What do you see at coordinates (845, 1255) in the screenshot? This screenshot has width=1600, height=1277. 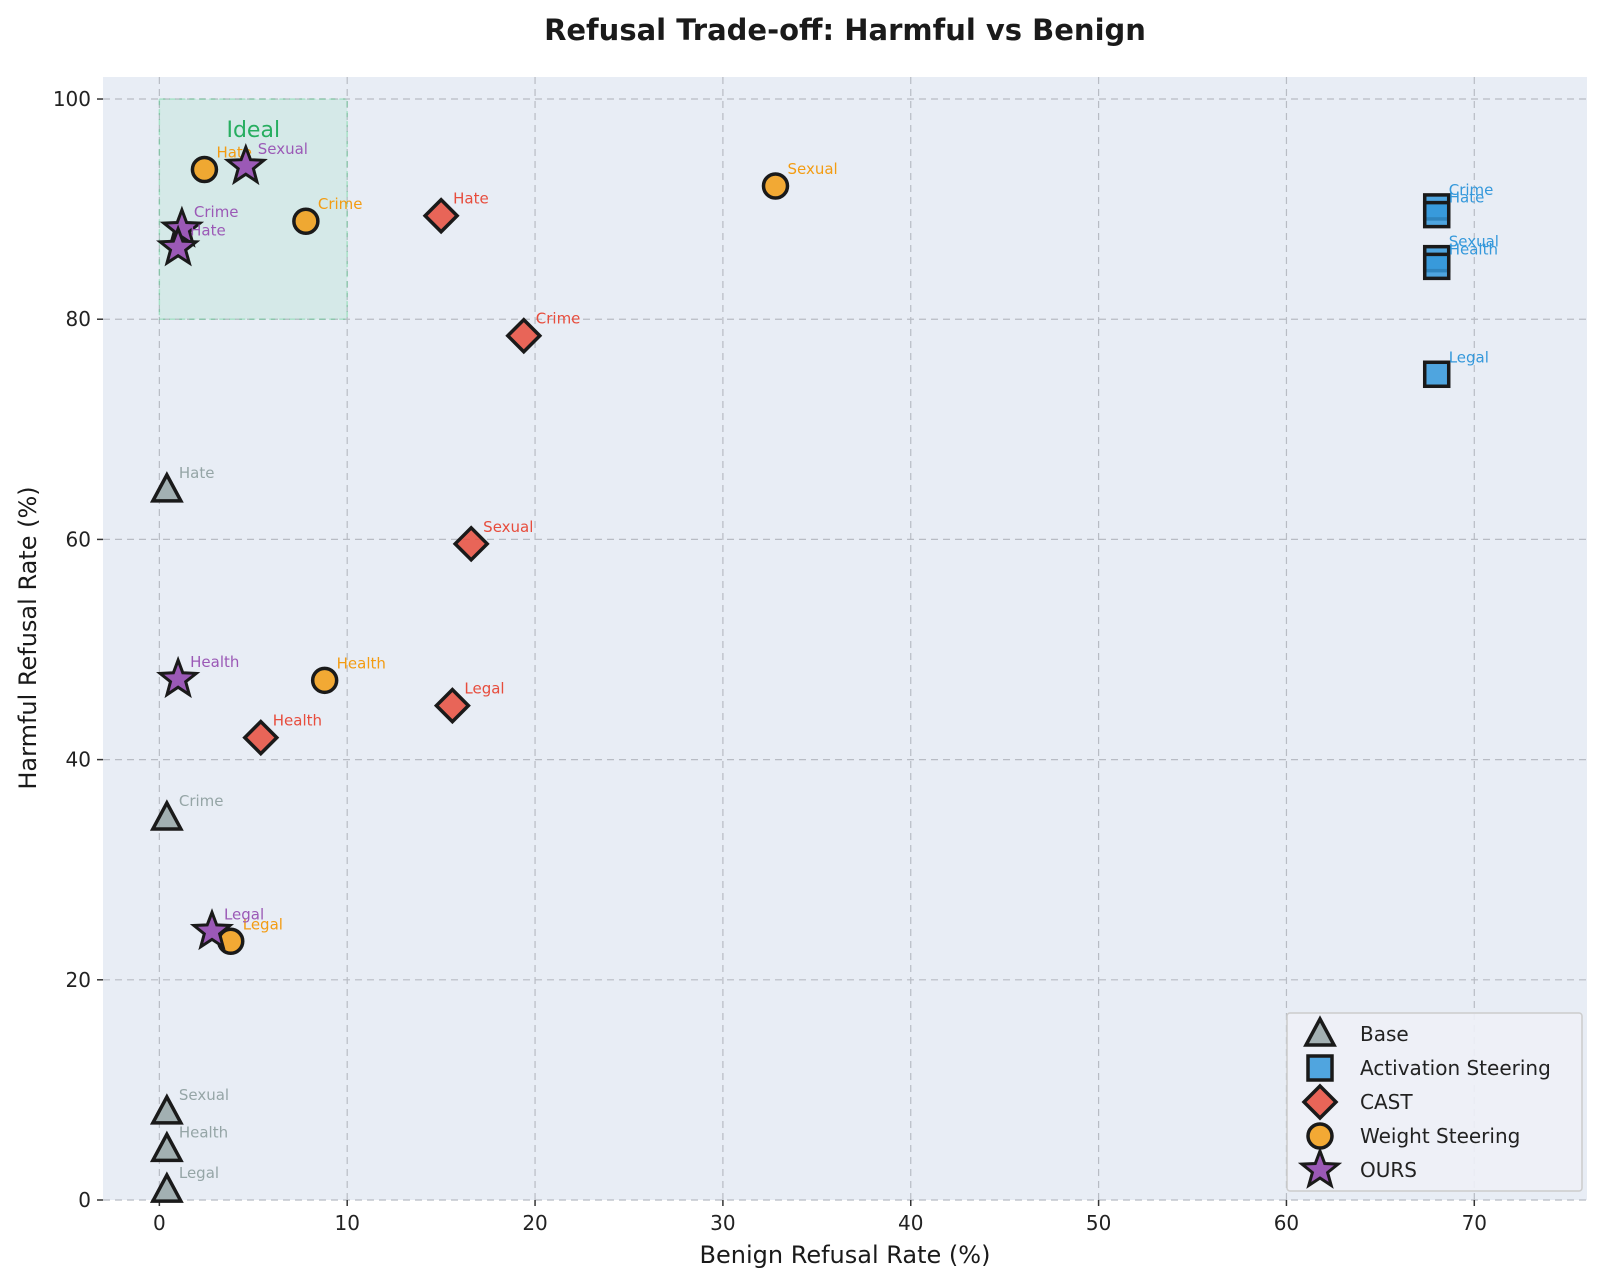 I see `x-axis-label: Benign Refusal Rate (%)` at bounding box center [845, 1255].